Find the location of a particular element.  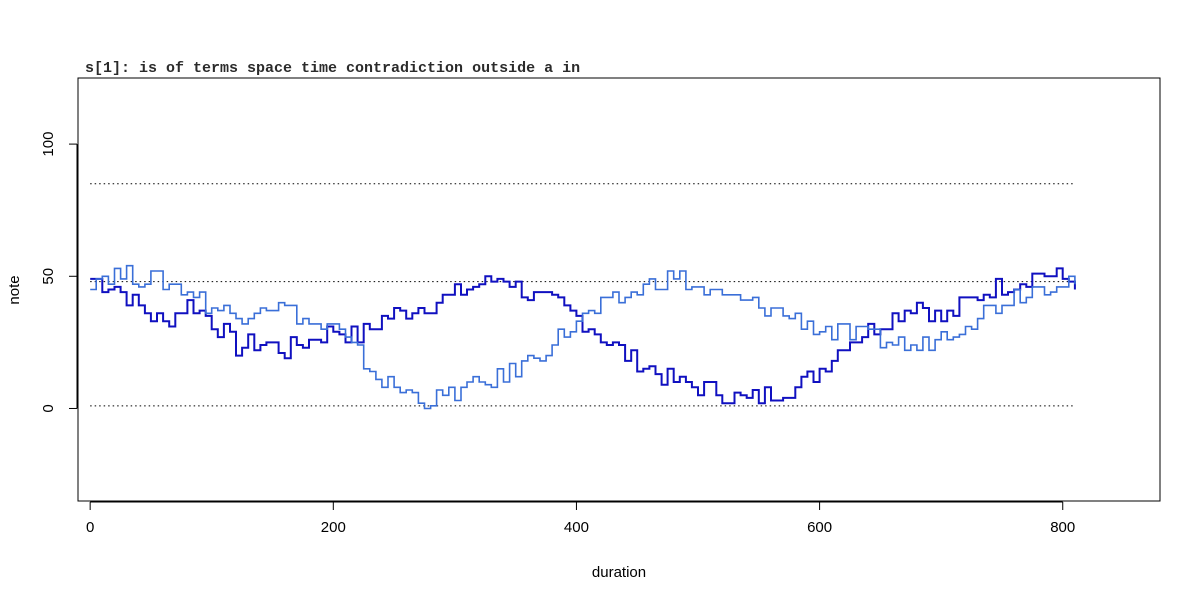

x-tick-label-0: 0 is located at coordinates (90, 527).